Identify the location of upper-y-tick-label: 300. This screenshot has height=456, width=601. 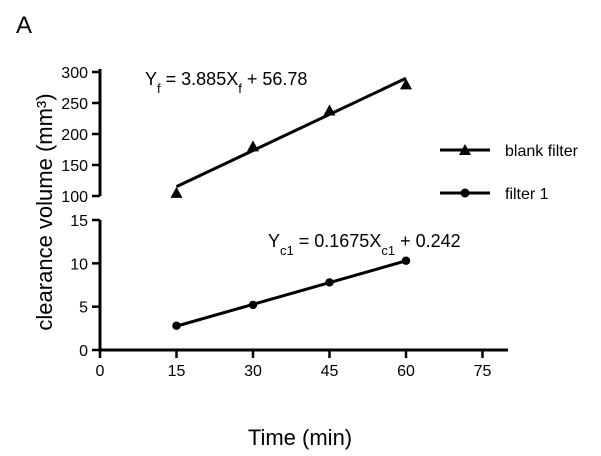
(74, 73).